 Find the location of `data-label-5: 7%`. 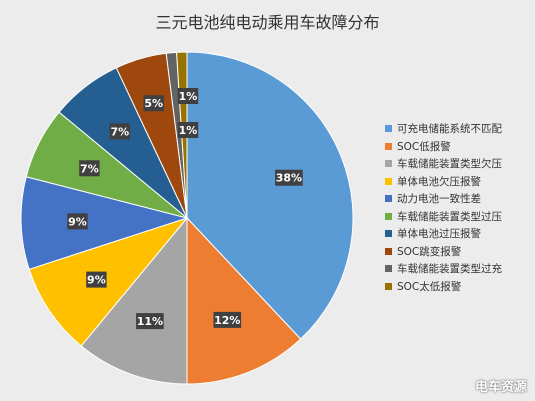

data-label-5: 7% is located at coordinates (89, 168).